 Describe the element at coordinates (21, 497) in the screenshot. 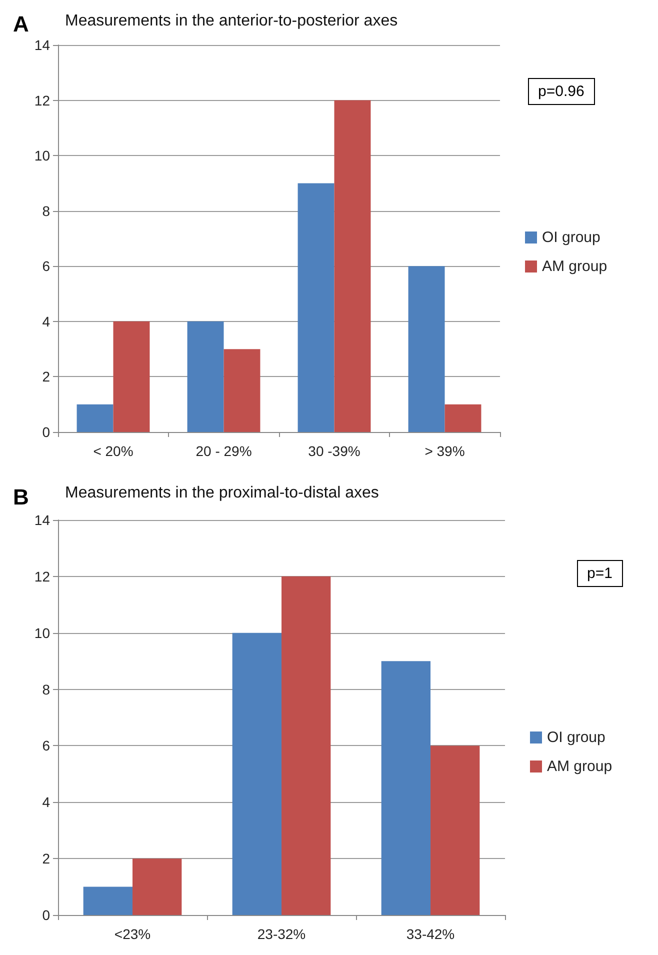

I see `text: B` at that location.